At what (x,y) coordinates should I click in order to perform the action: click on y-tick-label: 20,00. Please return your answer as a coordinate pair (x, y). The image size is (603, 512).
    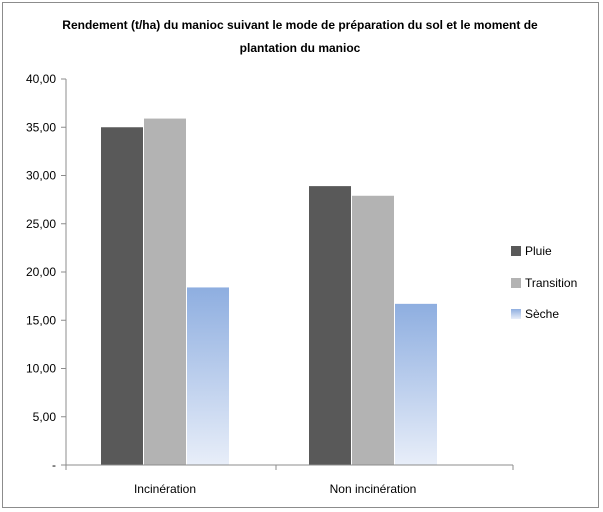
    Looking at the image, I should click on (41, 272).